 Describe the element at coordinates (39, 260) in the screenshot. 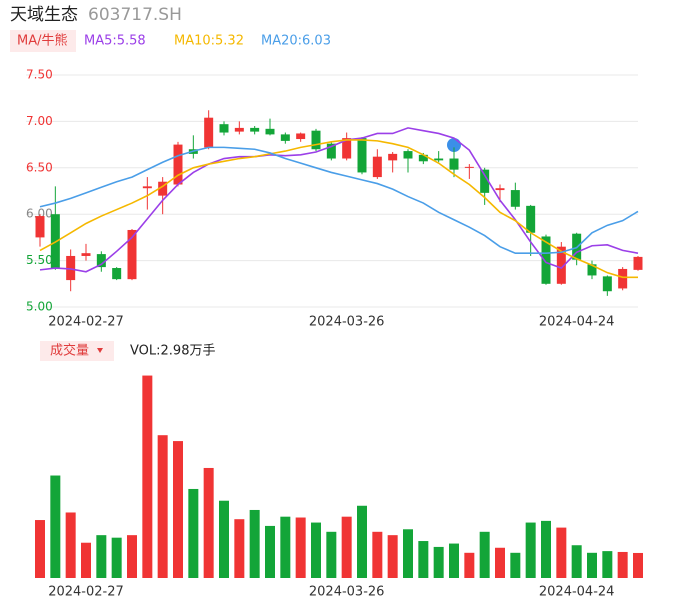

I see `y-tick-label: 5.50` at that location.